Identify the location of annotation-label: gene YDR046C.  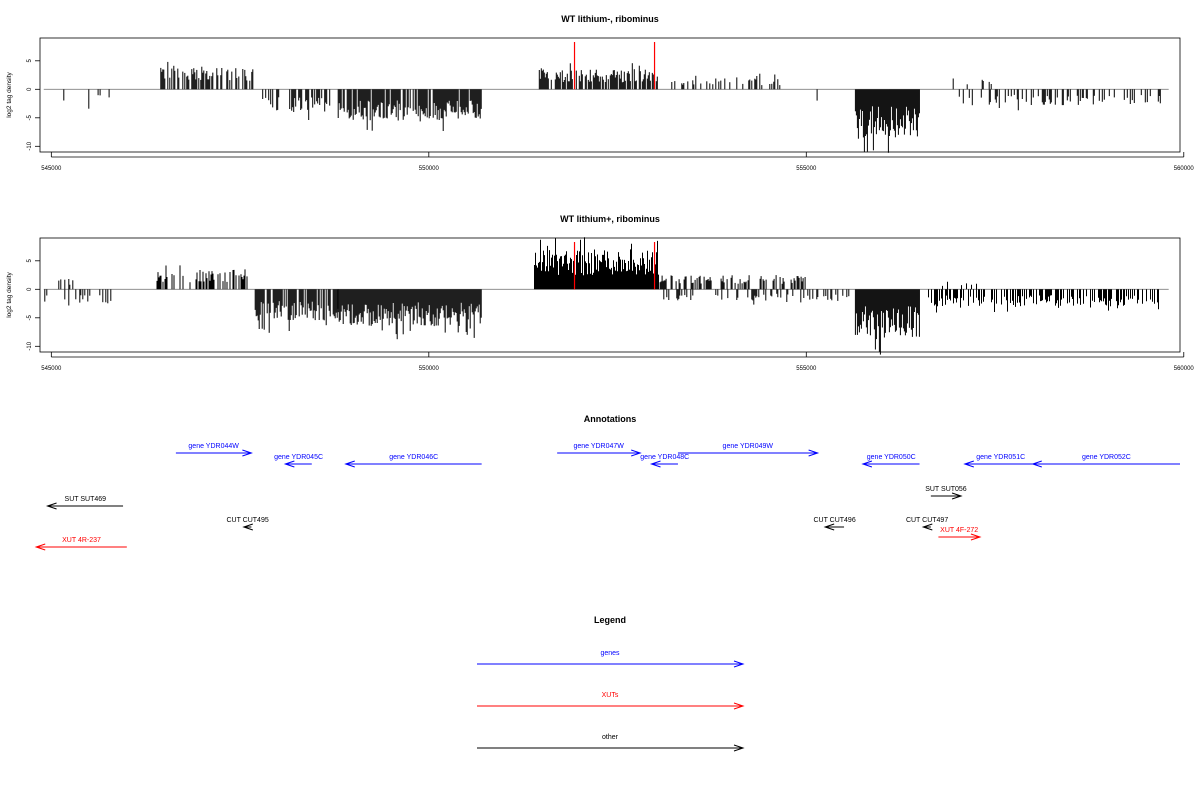
(413, 457).